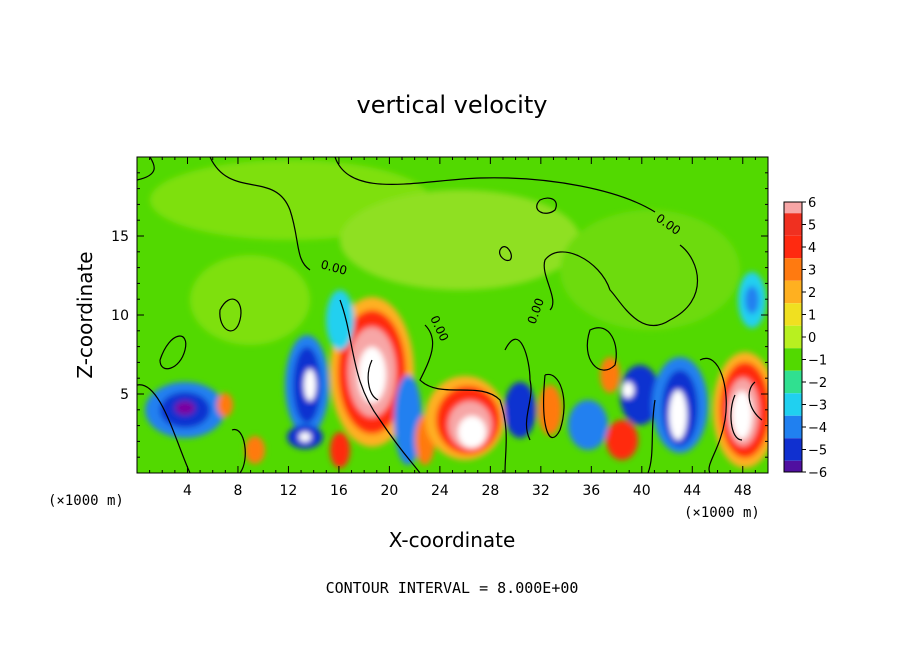 The image size is (904, 654). I want to click on colorbar: 6 5 4 3 2 1 0 −1 −2 −3 −4 −5 −6, so click(805, 338).